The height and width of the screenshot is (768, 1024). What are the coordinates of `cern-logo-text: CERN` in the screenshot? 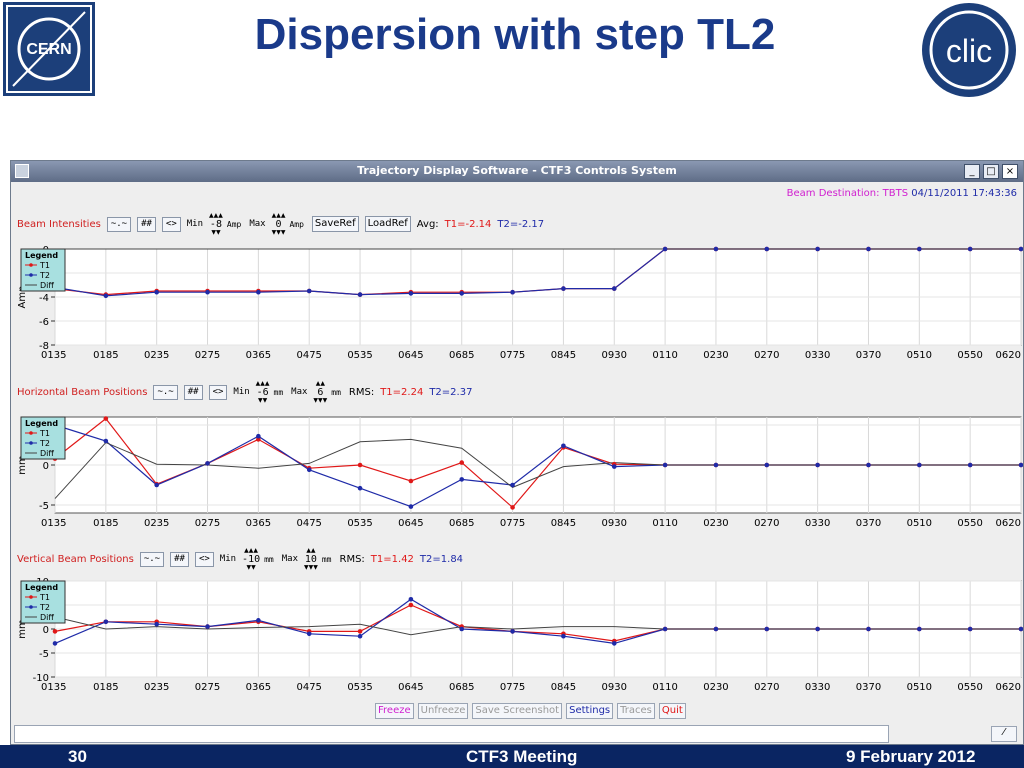 It's located at (48, 49).